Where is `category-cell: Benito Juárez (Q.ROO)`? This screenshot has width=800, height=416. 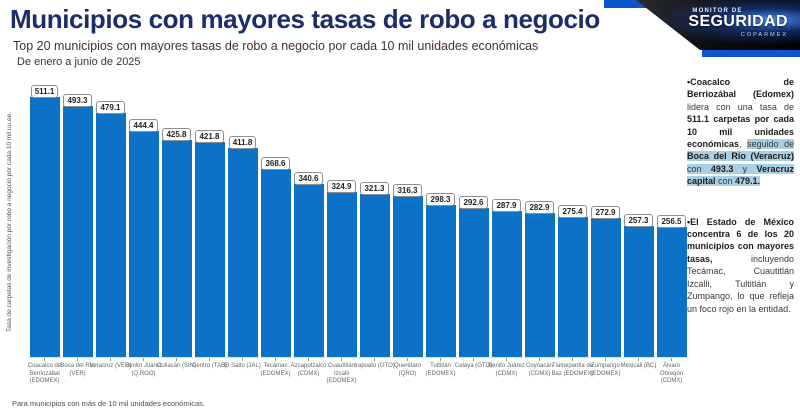 category-cell: Benito Juárez (Q.ROO) is located at coordinates (143, 372).